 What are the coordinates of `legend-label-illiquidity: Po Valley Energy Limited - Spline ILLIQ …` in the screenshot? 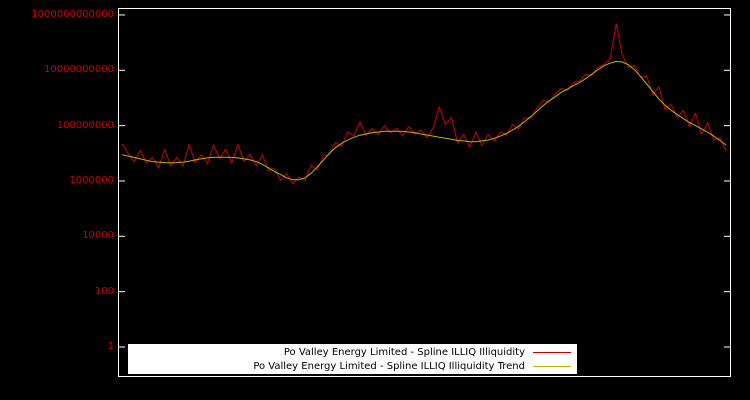 It's located at (404, 352).